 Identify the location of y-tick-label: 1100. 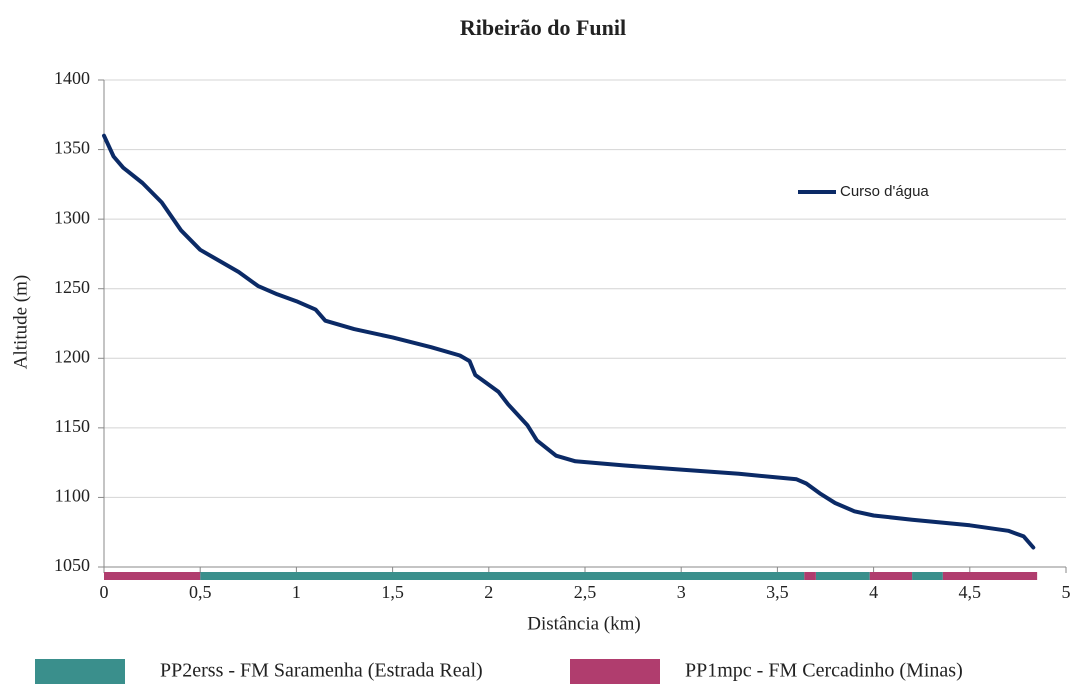
(72, 496).